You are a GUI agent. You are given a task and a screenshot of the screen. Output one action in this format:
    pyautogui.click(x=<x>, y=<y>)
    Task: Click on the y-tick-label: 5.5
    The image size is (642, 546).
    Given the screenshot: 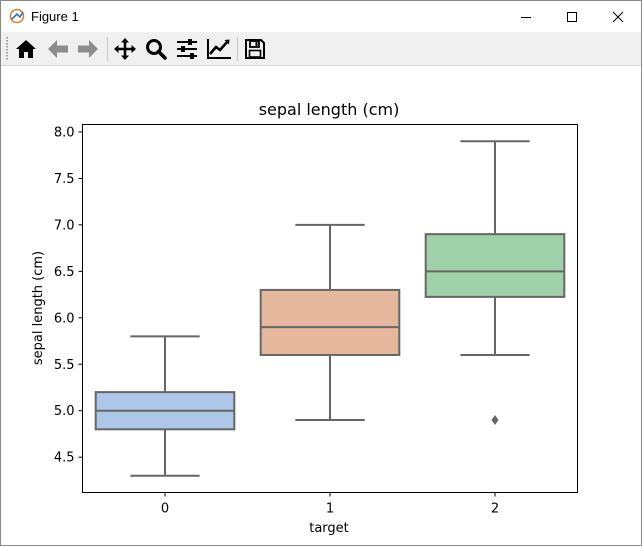 What is the action you would take?
    pyautogui.click(x=64, y=365)
    